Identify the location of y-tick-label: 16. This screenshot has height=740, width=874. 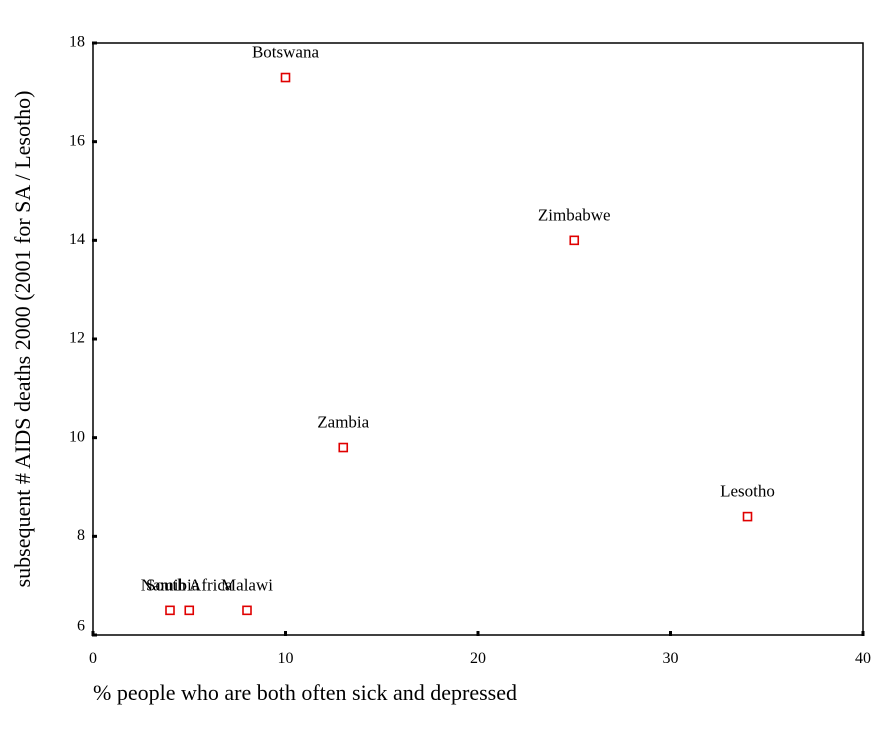
(77, 140).